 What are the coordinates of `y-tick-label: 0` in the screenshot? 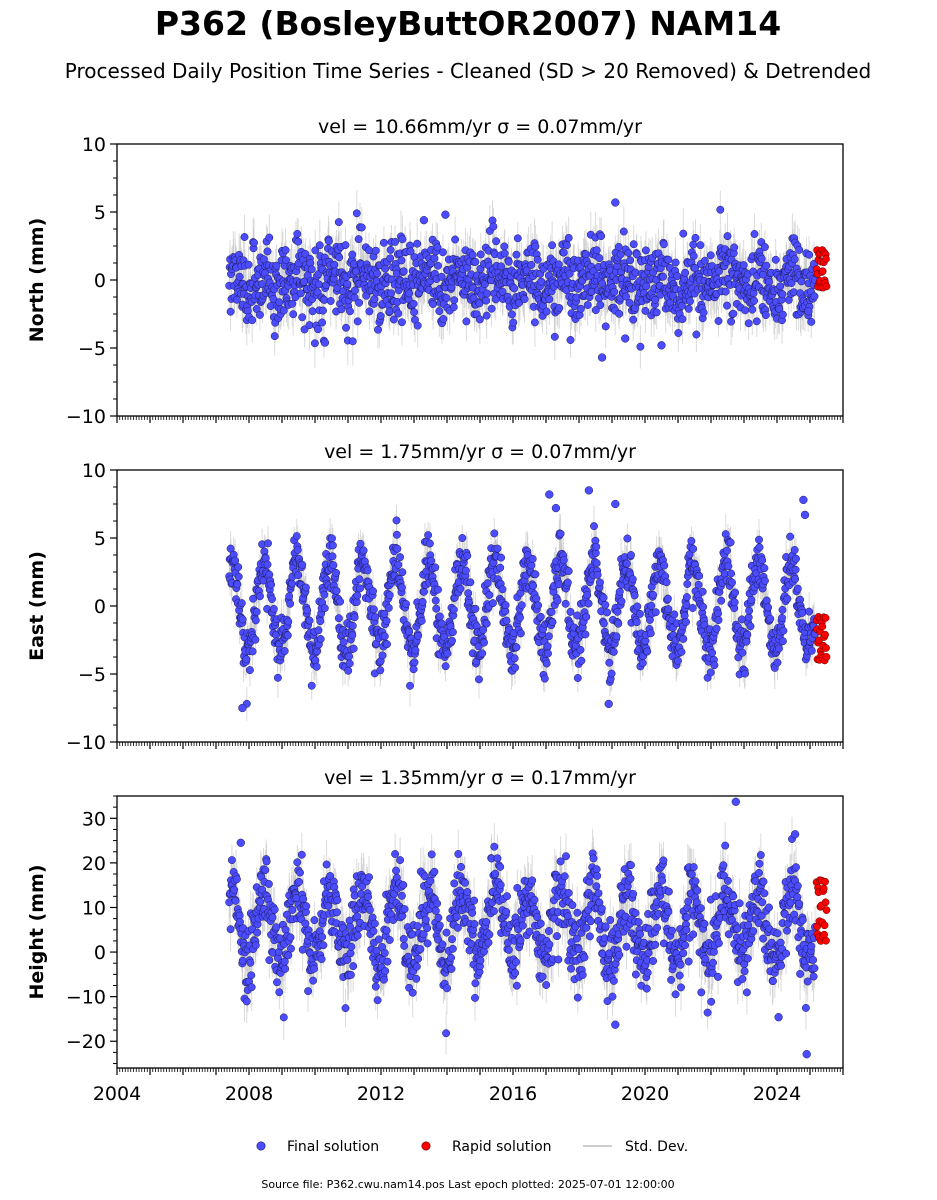 It's located at (100, 281).